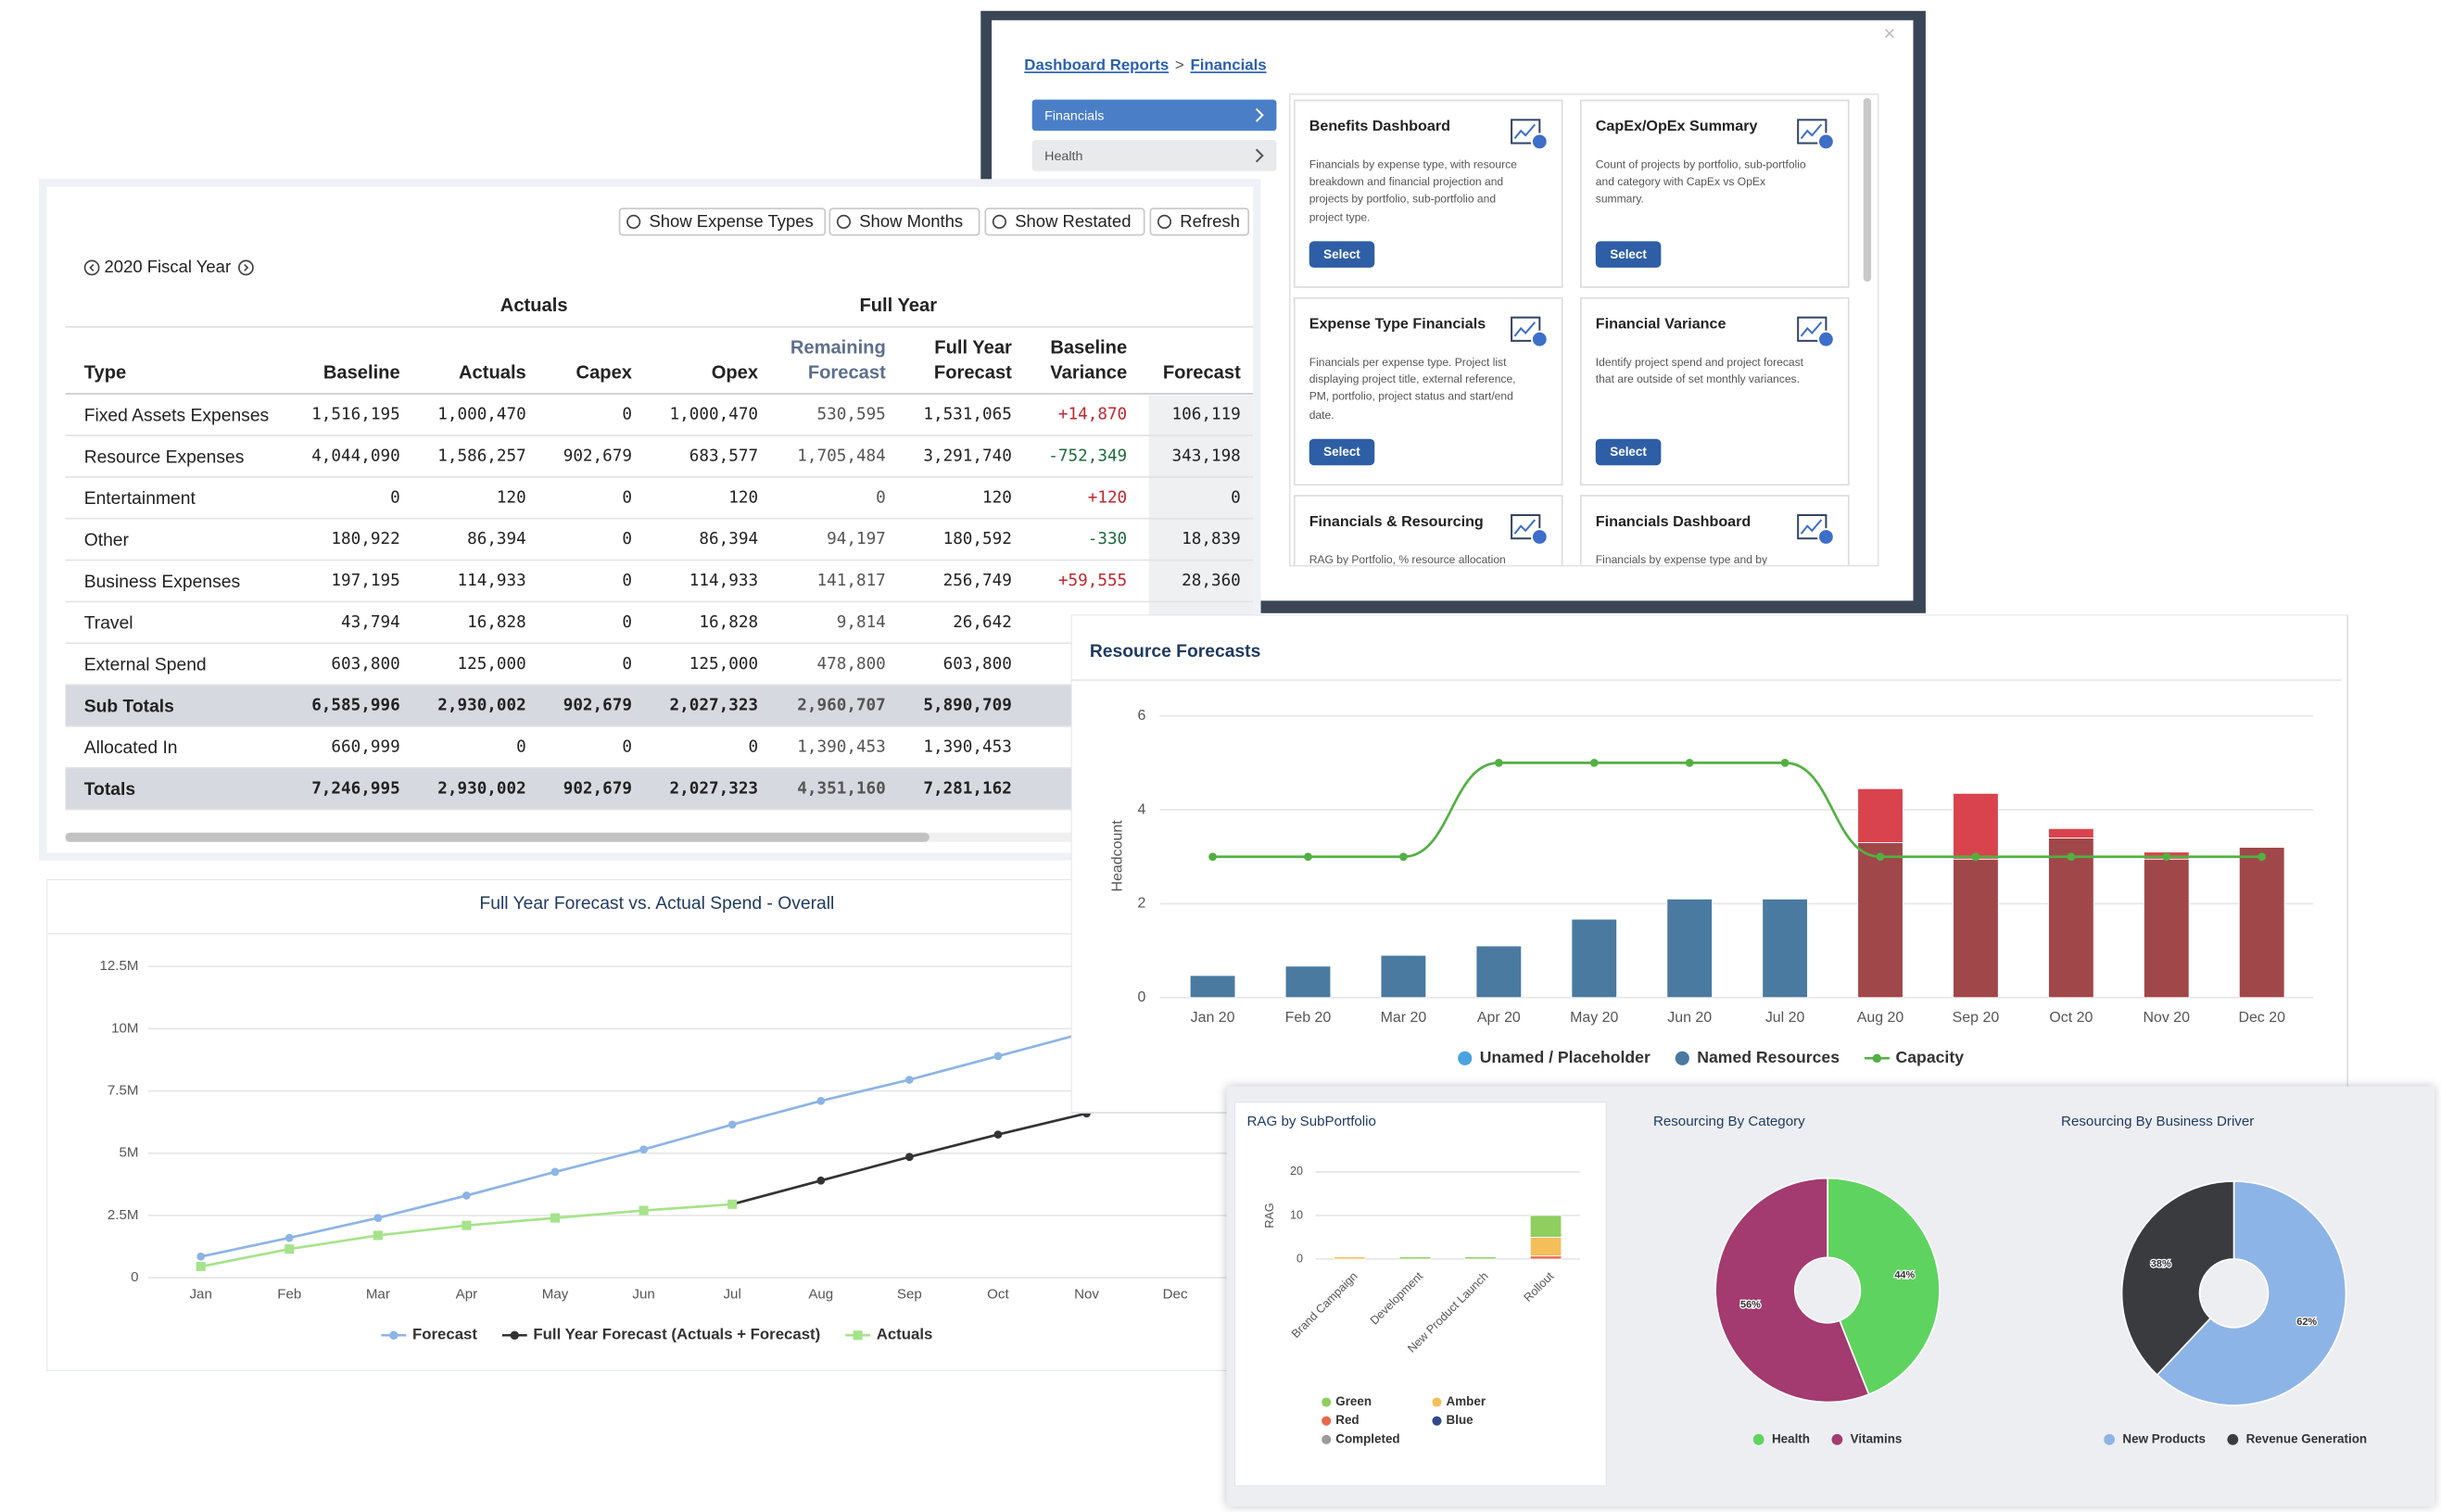 This screenshot has width=2441, height=1512. Describe the element at coordinates (736, 372) in the screenshot. I see `column-header: Opex` at that location.